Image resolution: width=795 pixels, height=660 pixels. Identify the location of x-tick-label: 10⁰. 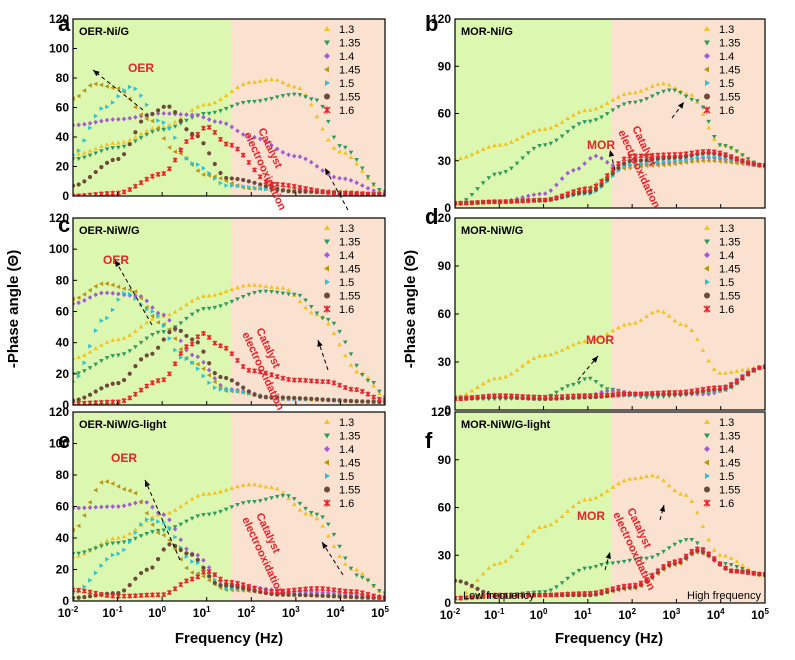
(539, 614).